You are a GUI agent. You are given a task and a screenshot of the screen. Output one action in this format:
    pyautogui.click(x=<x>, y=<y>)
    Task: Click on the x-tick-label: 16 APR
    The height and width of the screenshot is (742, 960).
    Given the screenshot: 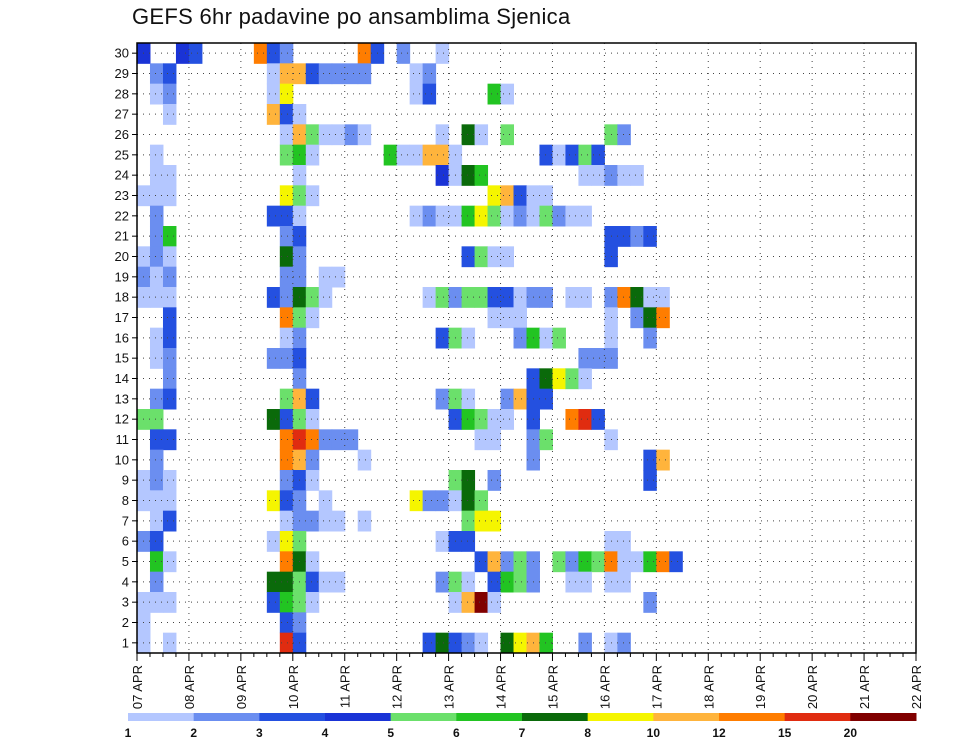 What is the action you would take?
    pyautogui.click(x=604, y=687)
    